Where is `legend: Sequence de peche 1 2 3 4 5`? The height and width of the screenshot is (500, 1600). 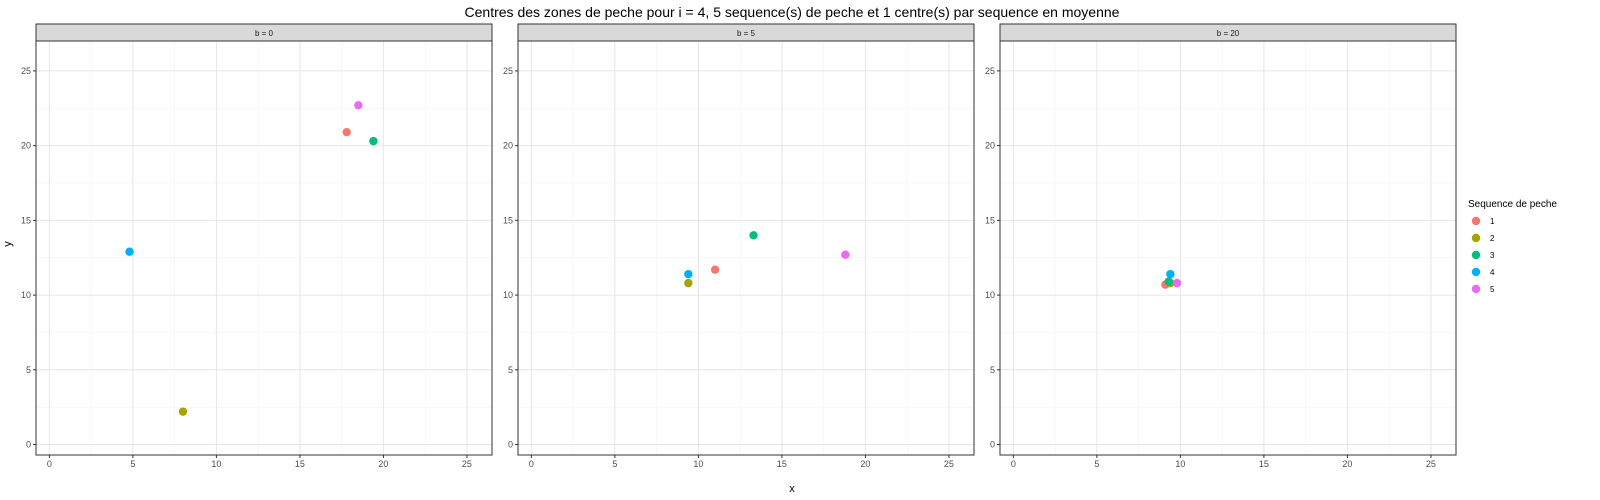 legend: Sequence de peche 1 2 3 4 5 is located at coordinates (1512, 246).